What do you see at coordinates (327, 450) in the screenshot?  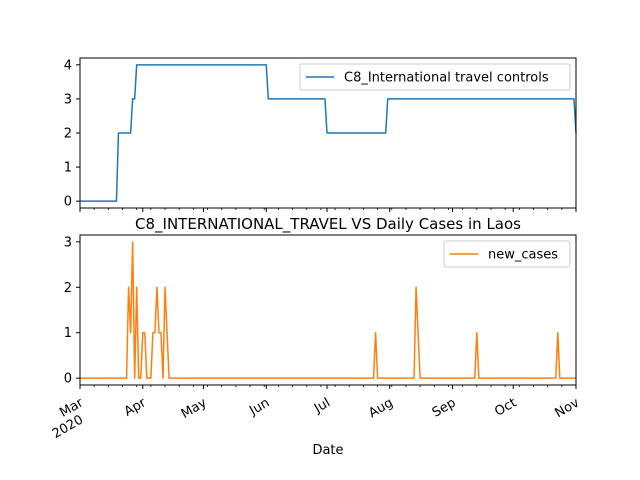 I see `x-axis-label: Date` at bounding box center [327, 450].